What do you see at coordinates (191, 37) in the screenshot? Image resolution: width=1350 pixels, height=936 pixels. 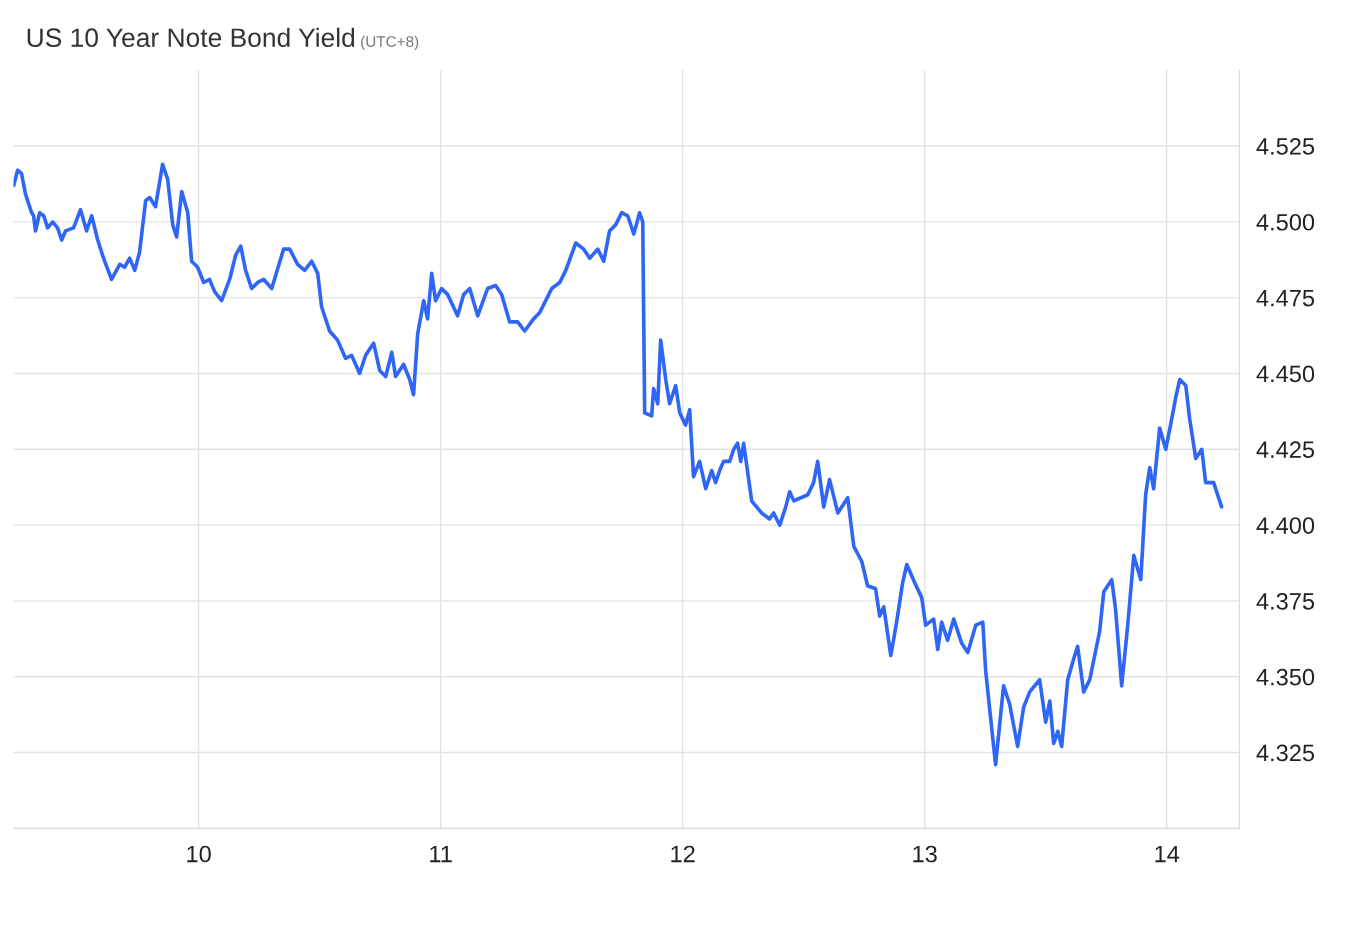 I see `chart-title: US 10 Year Note Bond Yield` at bounding box center [191, 37].